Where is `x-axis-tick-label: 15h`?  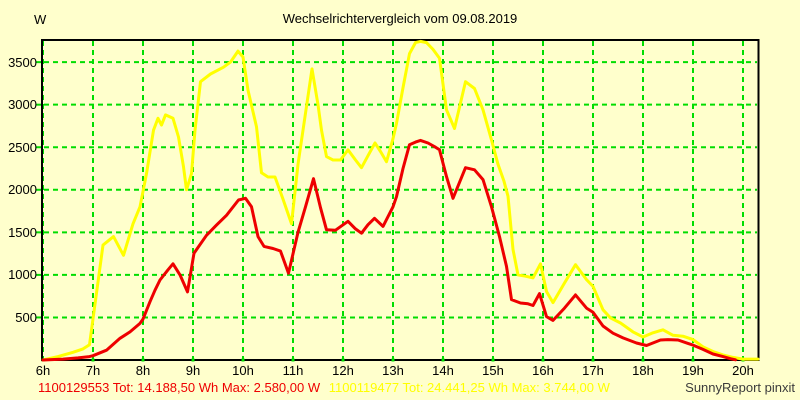 x-axis-tick-label: 15h is located at coordinates (493, 370).